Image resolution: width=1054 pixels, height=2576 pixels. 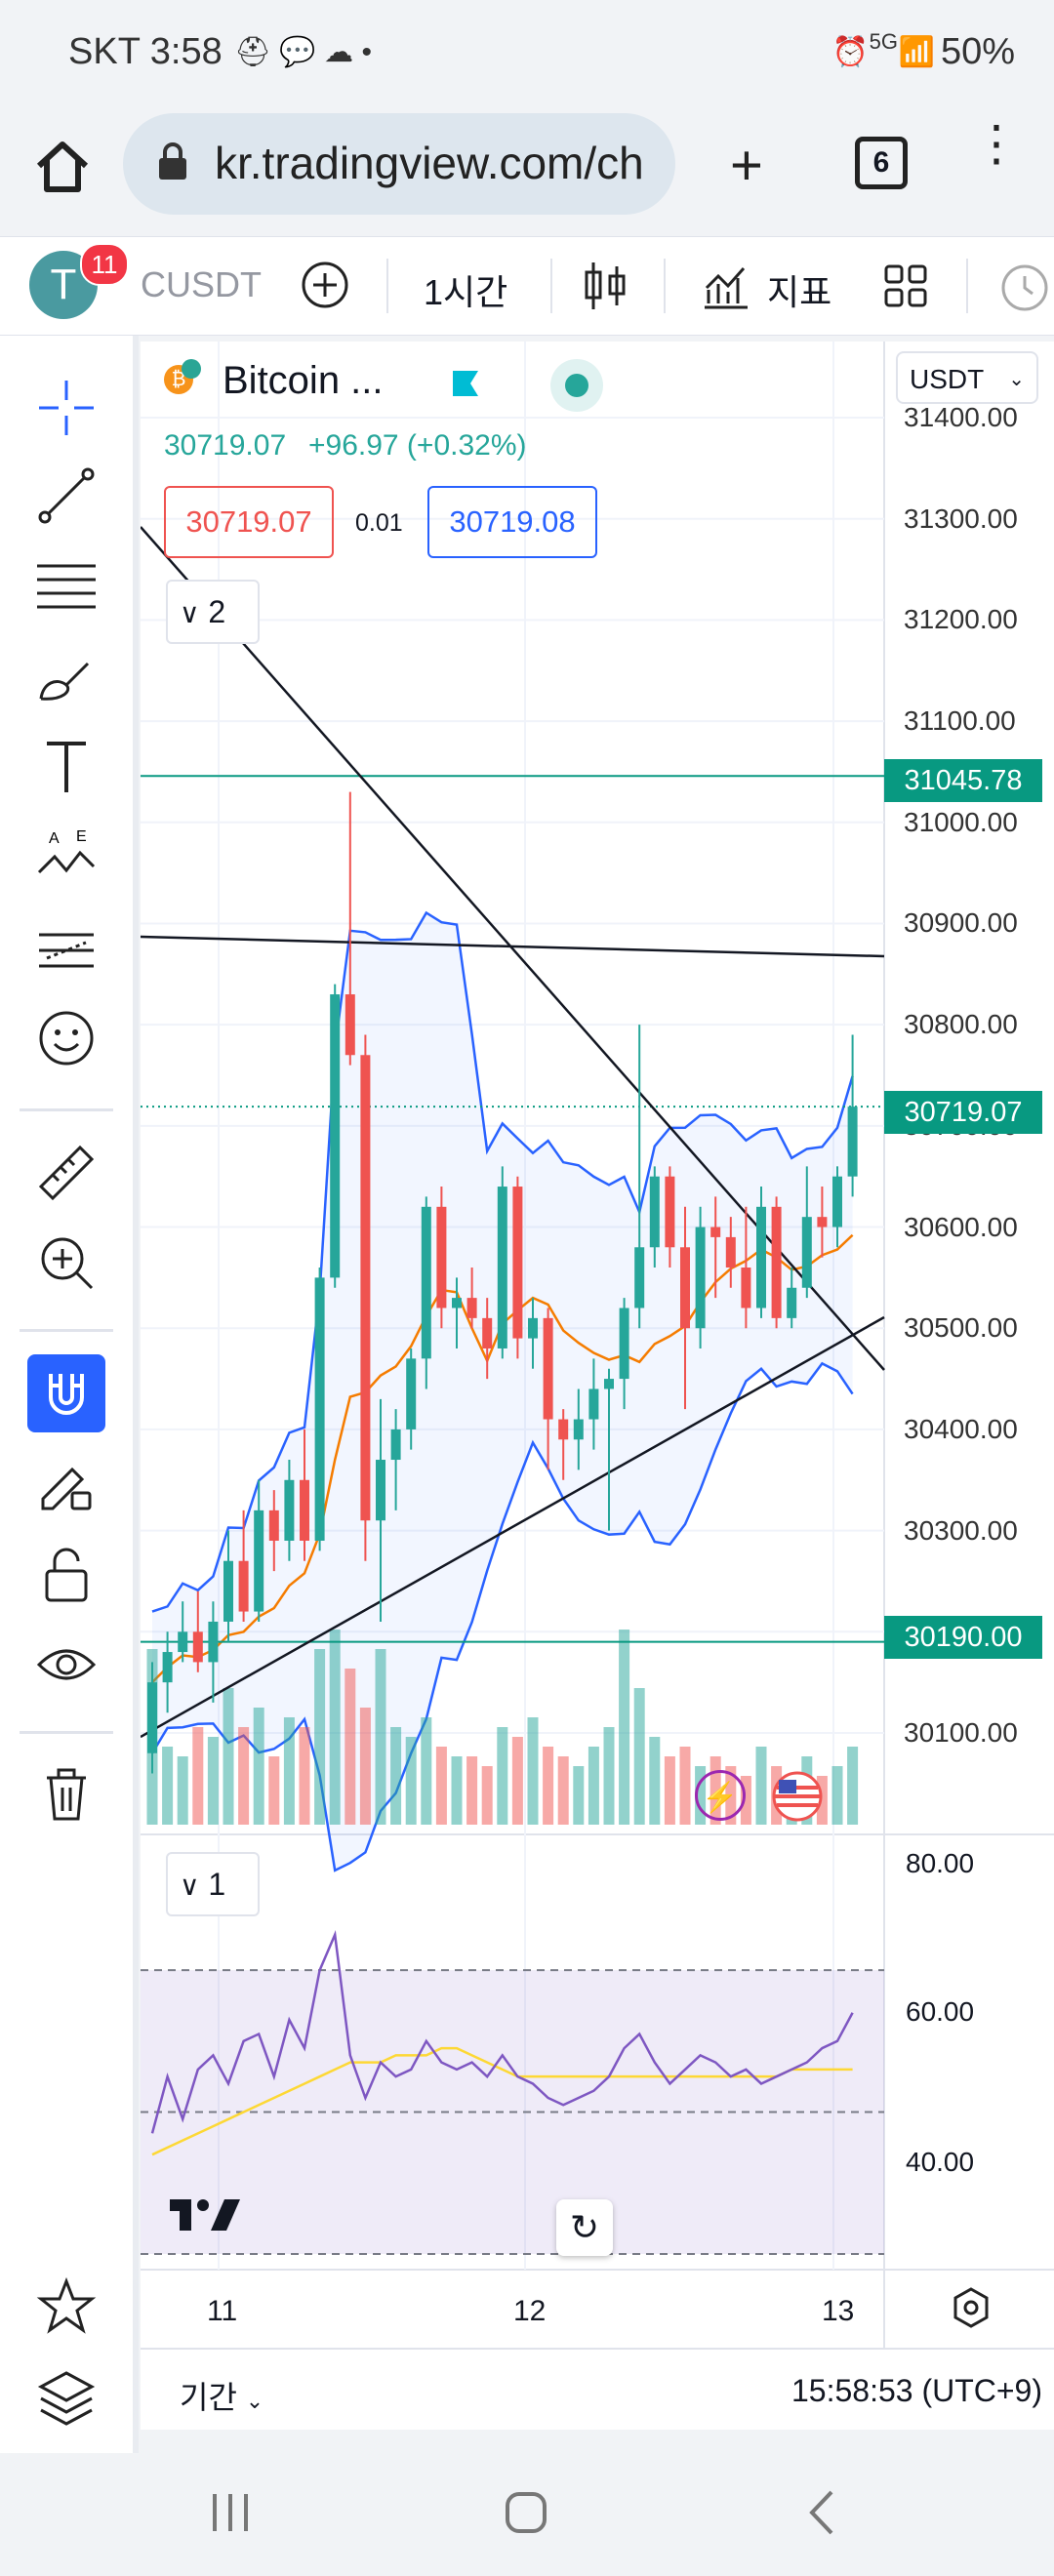 I want to click on currency-label: USDT, so click(x=947, y=379).